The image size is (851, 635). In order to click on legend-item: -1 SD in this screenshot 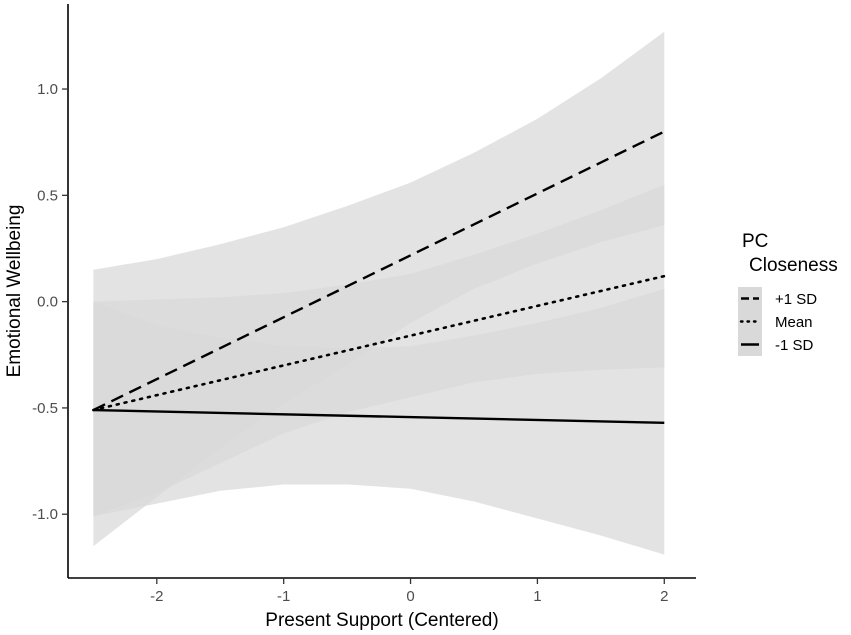, I will do `click(776, 344)`.